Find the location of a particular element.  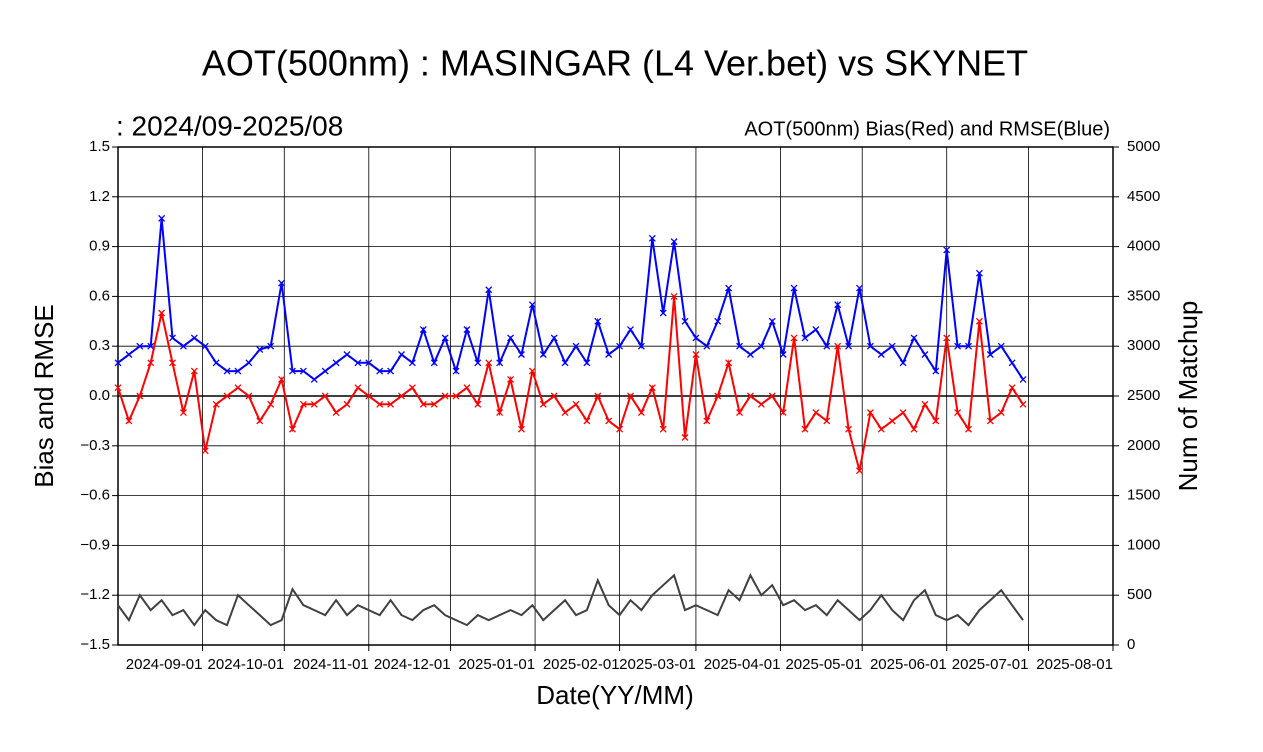

y2-axis-label: Num of Matchup is located at coordinates (1188, 396).